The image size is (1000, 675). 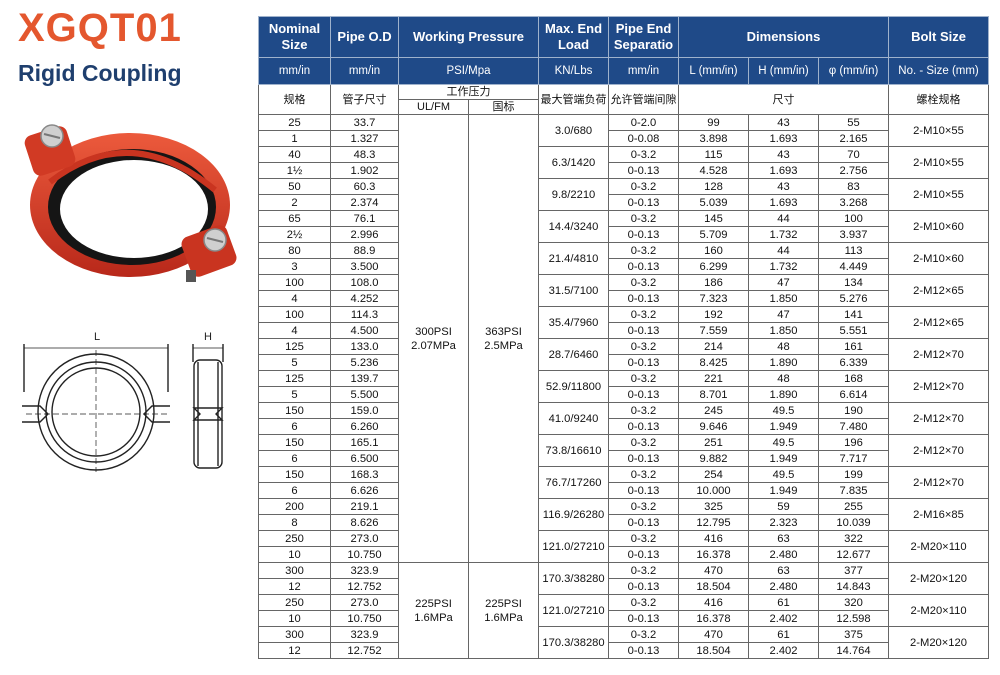 What do you see at coordinates (130, 203) in the screenshot?
I see `coupling-photo` at bounding box center [130, 203].